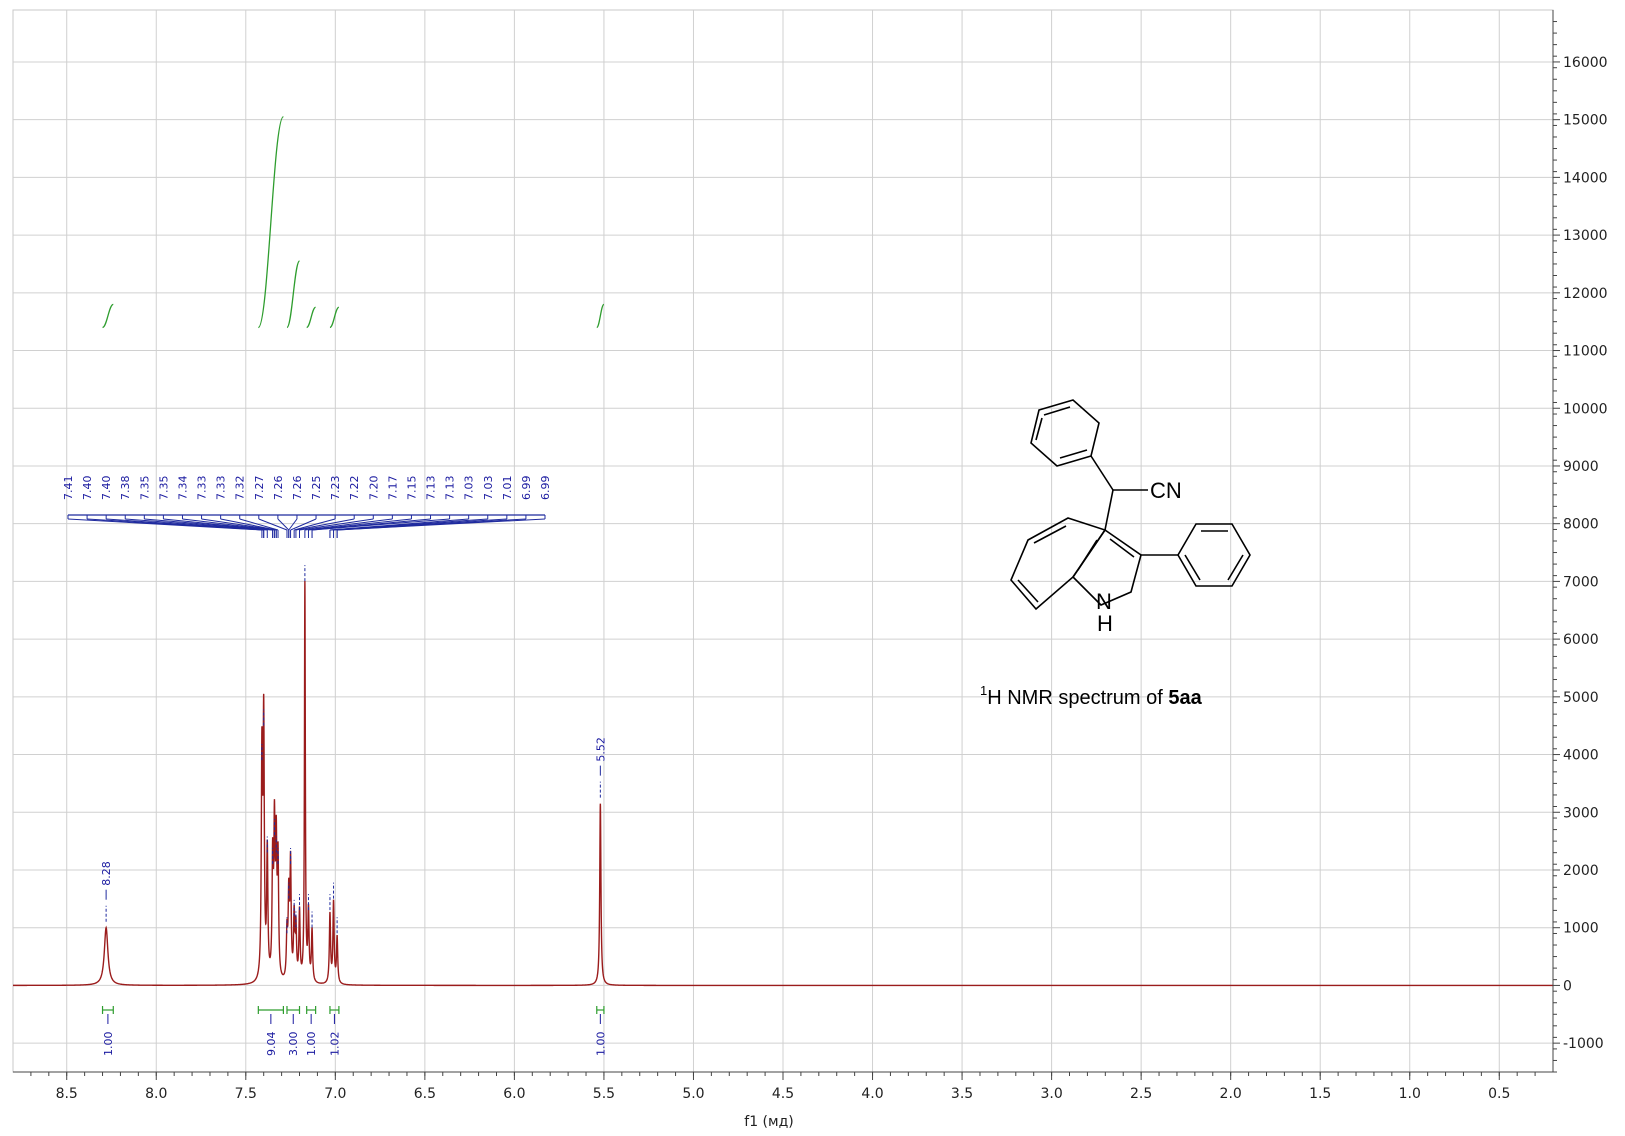 Image resolution: width=1625 pixels, height=1136 pixels. I want to click on x-tick-label: 3.0, so click(1051, 1094).